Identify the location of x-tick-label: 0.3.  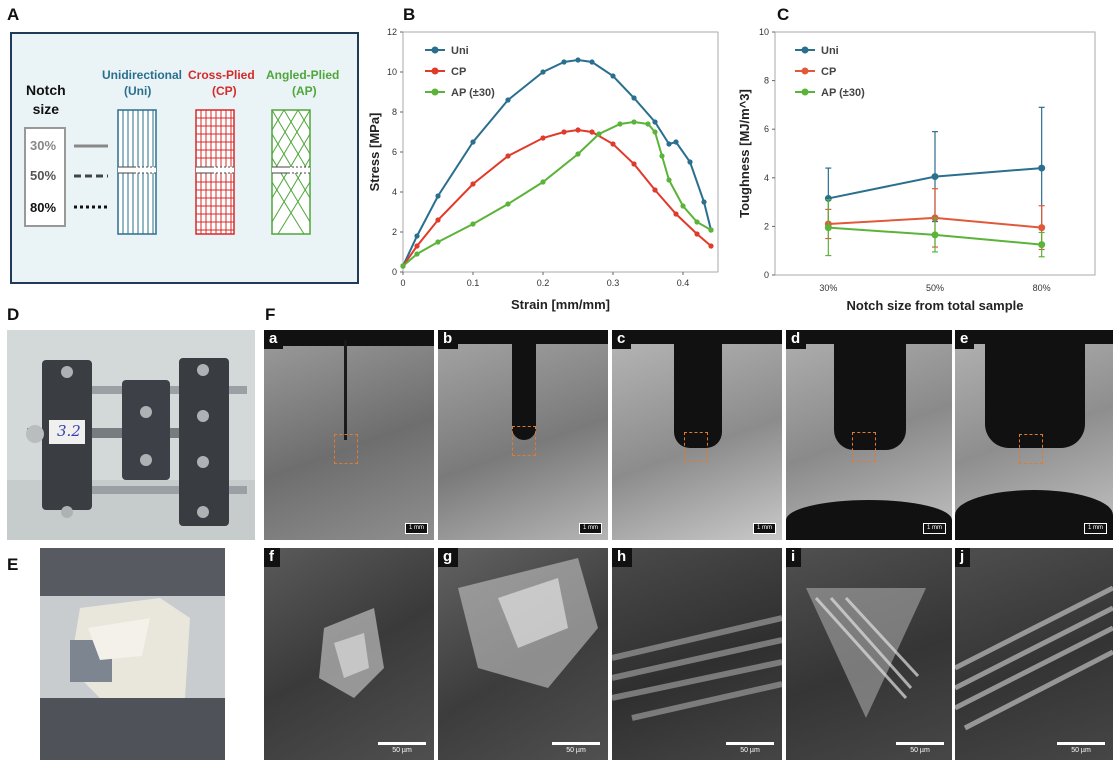
(613, 283).